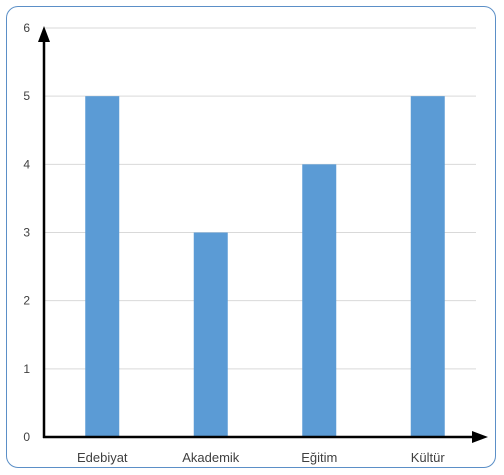 This screenshot has height=475, width=504. What do you see at coordinates (44, 34) in the screenshot?
I see `y-axis-arrow` at bounding box center [44, 34].